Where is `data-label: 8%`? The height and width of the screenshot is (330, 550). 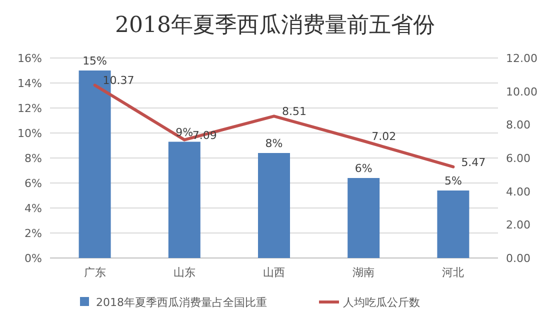 data-label: 8% is located at coordinates (274, 143).